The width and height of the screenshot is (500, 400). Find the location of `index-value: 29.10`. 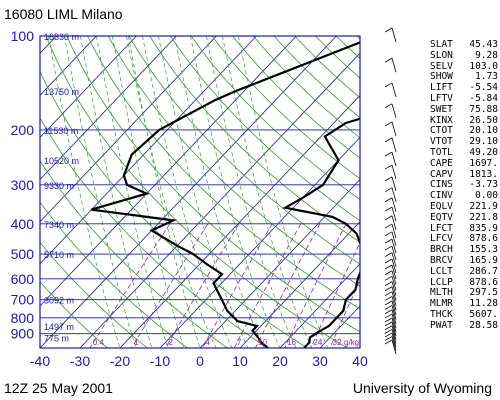

index-value: 29.10 is located at coordinates (483, 142).